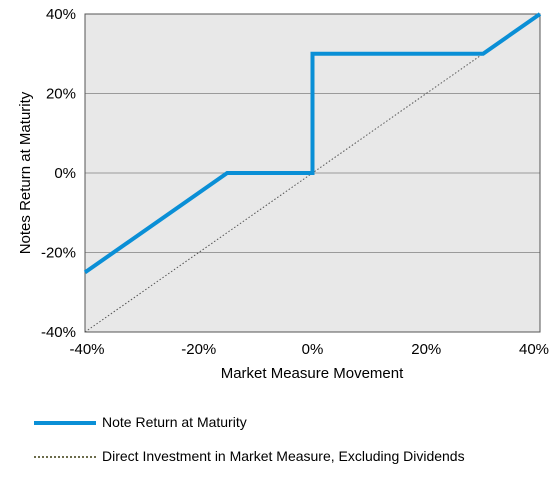  Describe the element at coordinates (534, 349) in the screenshot. I see `x-tick-label: 40%` at that location.